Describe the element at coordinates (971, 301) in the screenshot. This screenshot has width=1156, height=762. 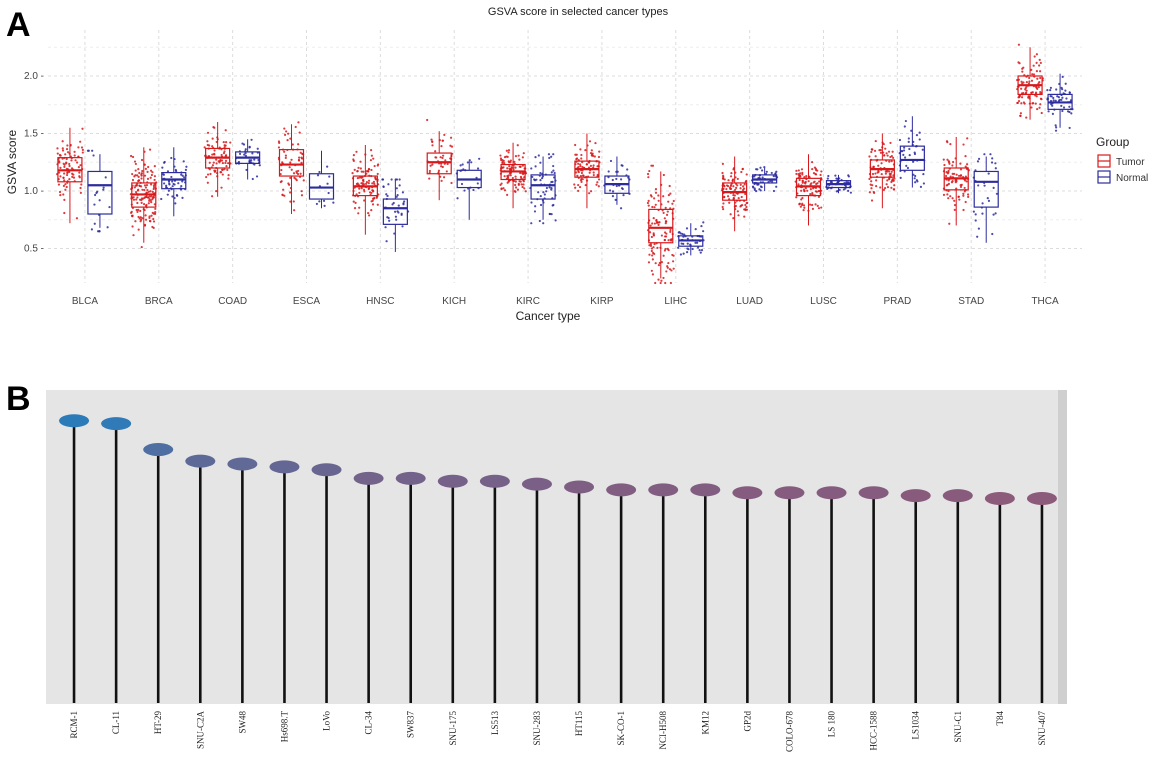
I see `x-tick-label-stad: STAD` at that location.